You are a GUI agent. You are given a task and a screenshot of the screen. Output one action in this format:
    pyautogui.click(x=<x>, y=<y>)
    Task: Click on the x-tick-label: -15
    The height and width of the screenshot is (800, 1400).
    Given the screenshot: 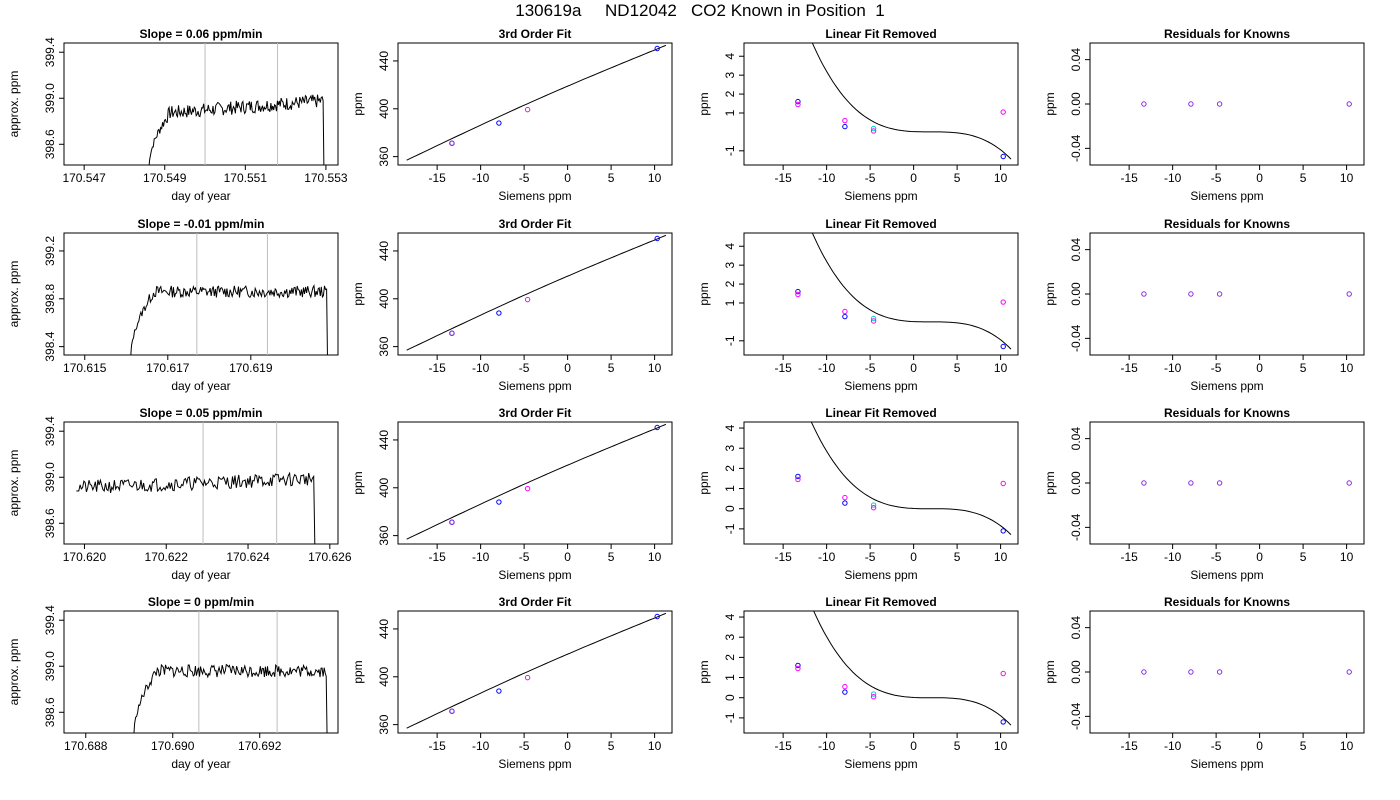 What is the action you would take?
    pyautogui.click(x=1129, y=178)
    